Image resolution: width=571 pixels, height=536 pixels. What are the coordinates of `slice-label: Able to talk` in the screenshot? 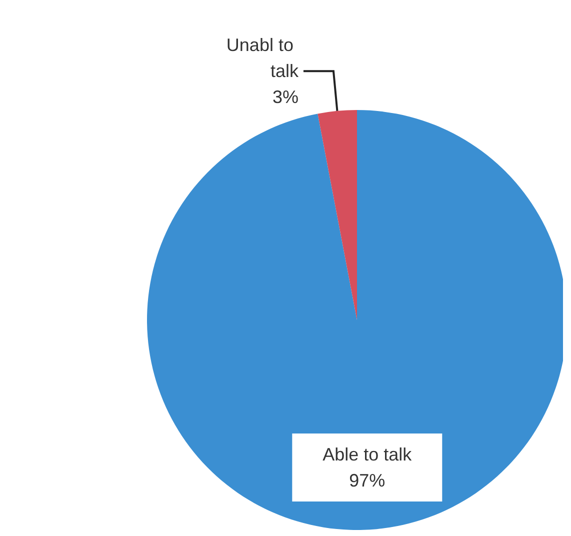 It's located at (367, 454).